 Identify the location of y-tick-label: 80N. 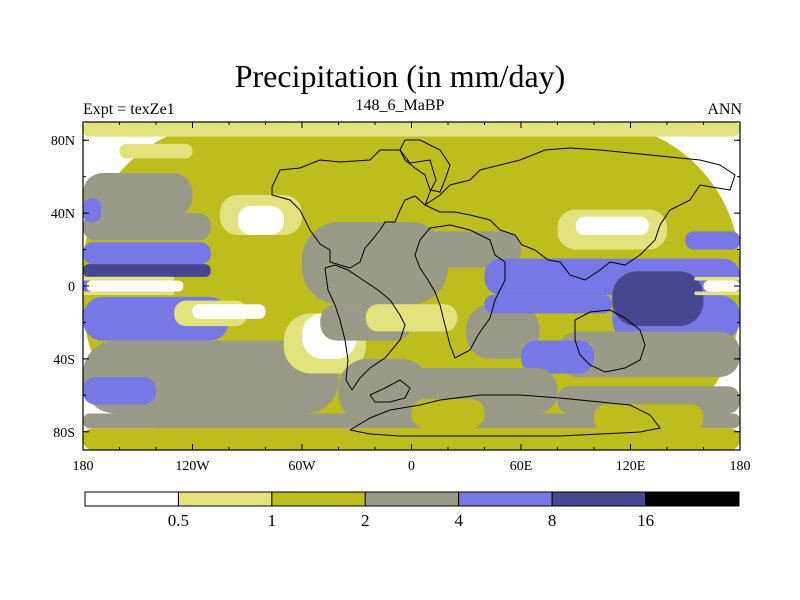
(63, 141).